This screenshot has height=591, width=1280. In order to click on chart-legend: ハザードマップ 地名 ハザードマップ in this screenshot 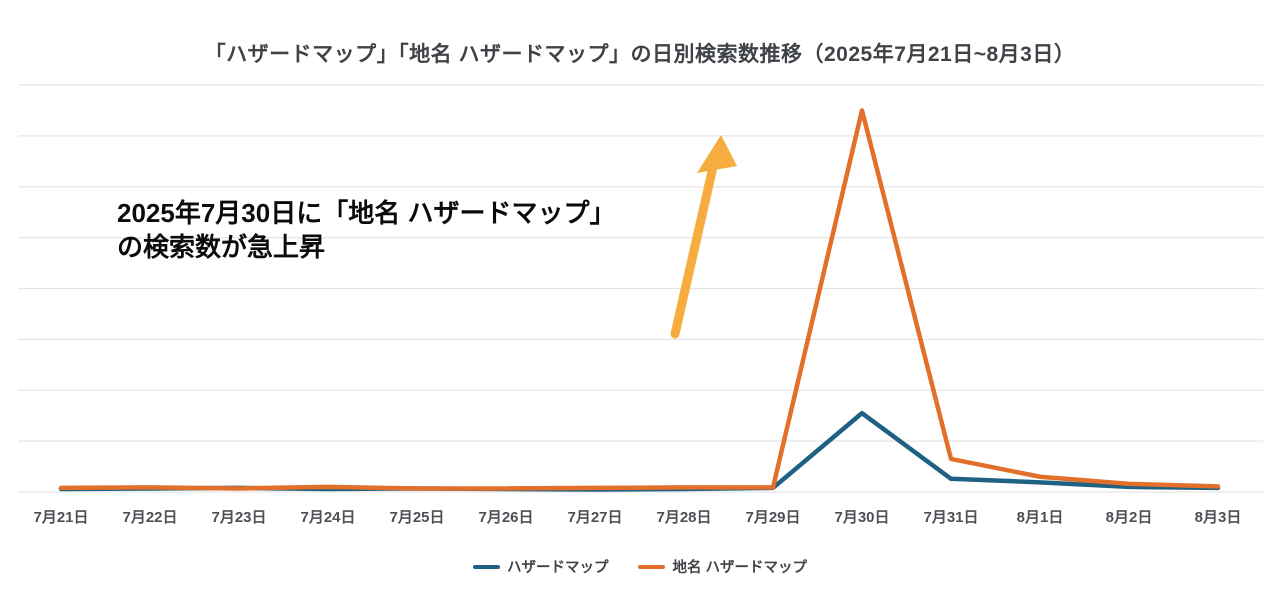, I will do `click(640, 566)`.